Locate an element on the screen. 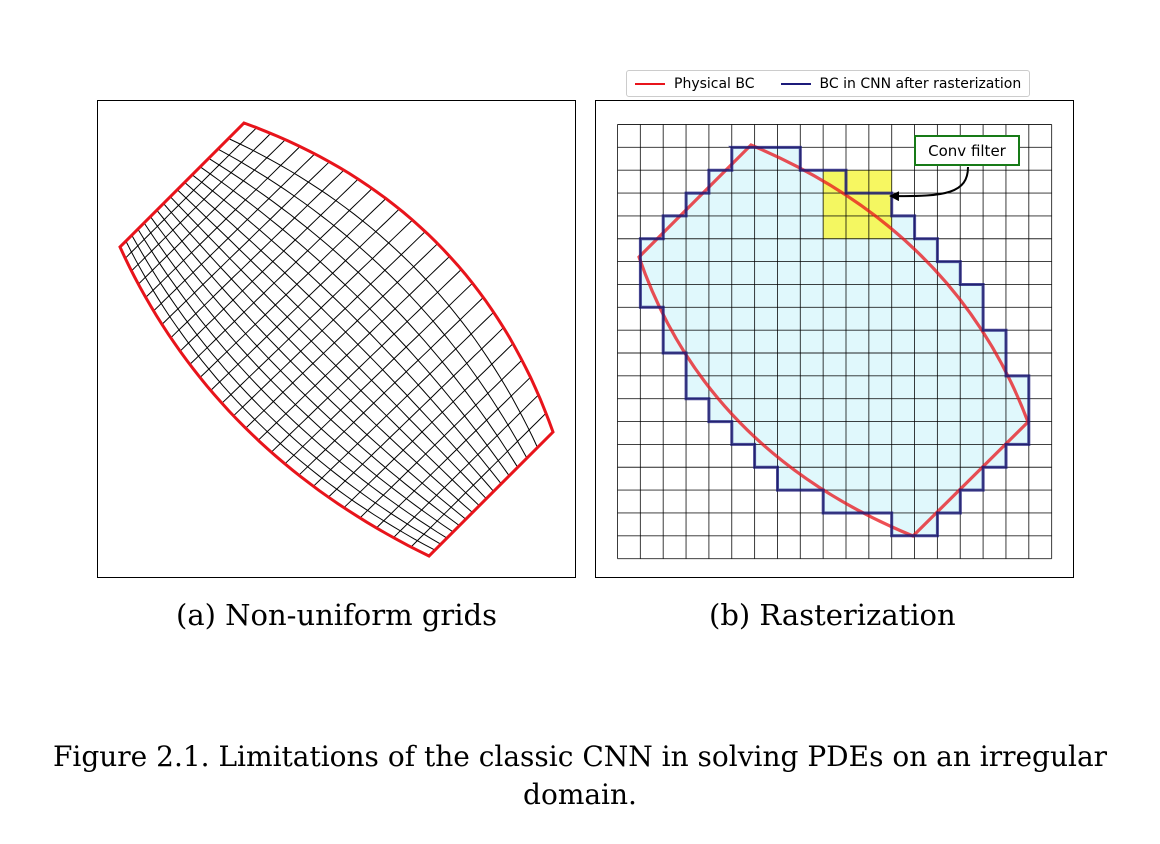  legend-label: Physical BC is located at coordinates (714, 83).